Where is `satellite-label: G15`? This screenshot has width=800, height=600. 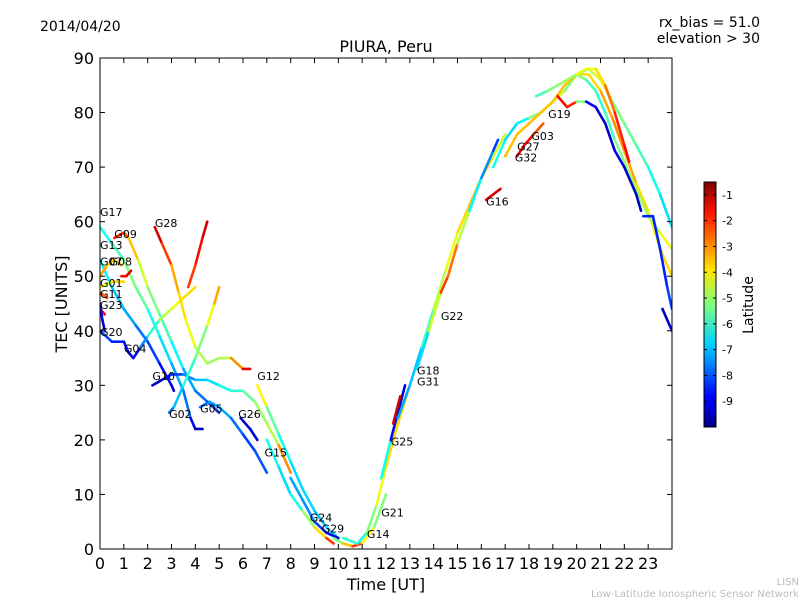 satellite-label: G15 is located at coordinates (275, 452).